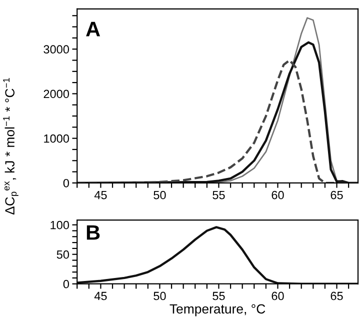  I want to click on y-tick-label: 1000, so click(57, 138).